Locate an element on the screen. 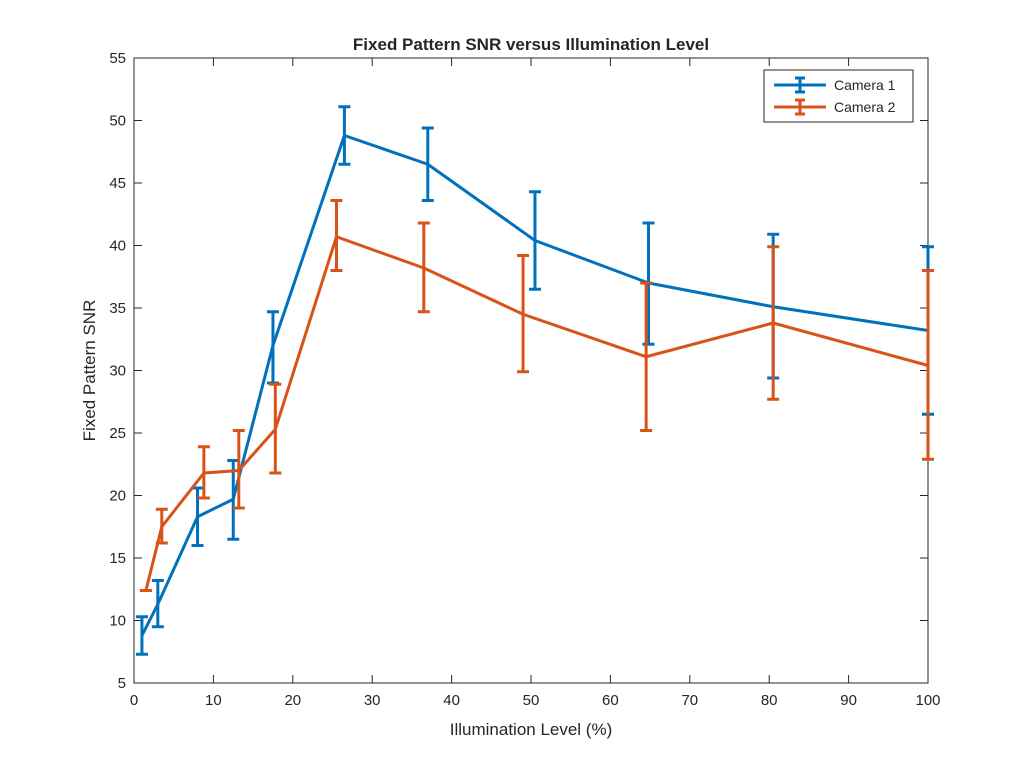 The height and width of the screenshot is (768, 1024). y-tick-label: 5 is located at coordinates (122, 683).